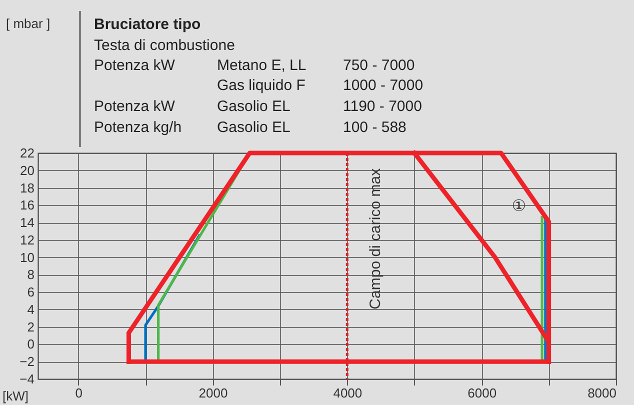 This screenshot has width=634, height=405. What do you see at coordinates (164, 45) in the screenshot?
I see `text: Testa di combustione` at bounding box center [164, 45].